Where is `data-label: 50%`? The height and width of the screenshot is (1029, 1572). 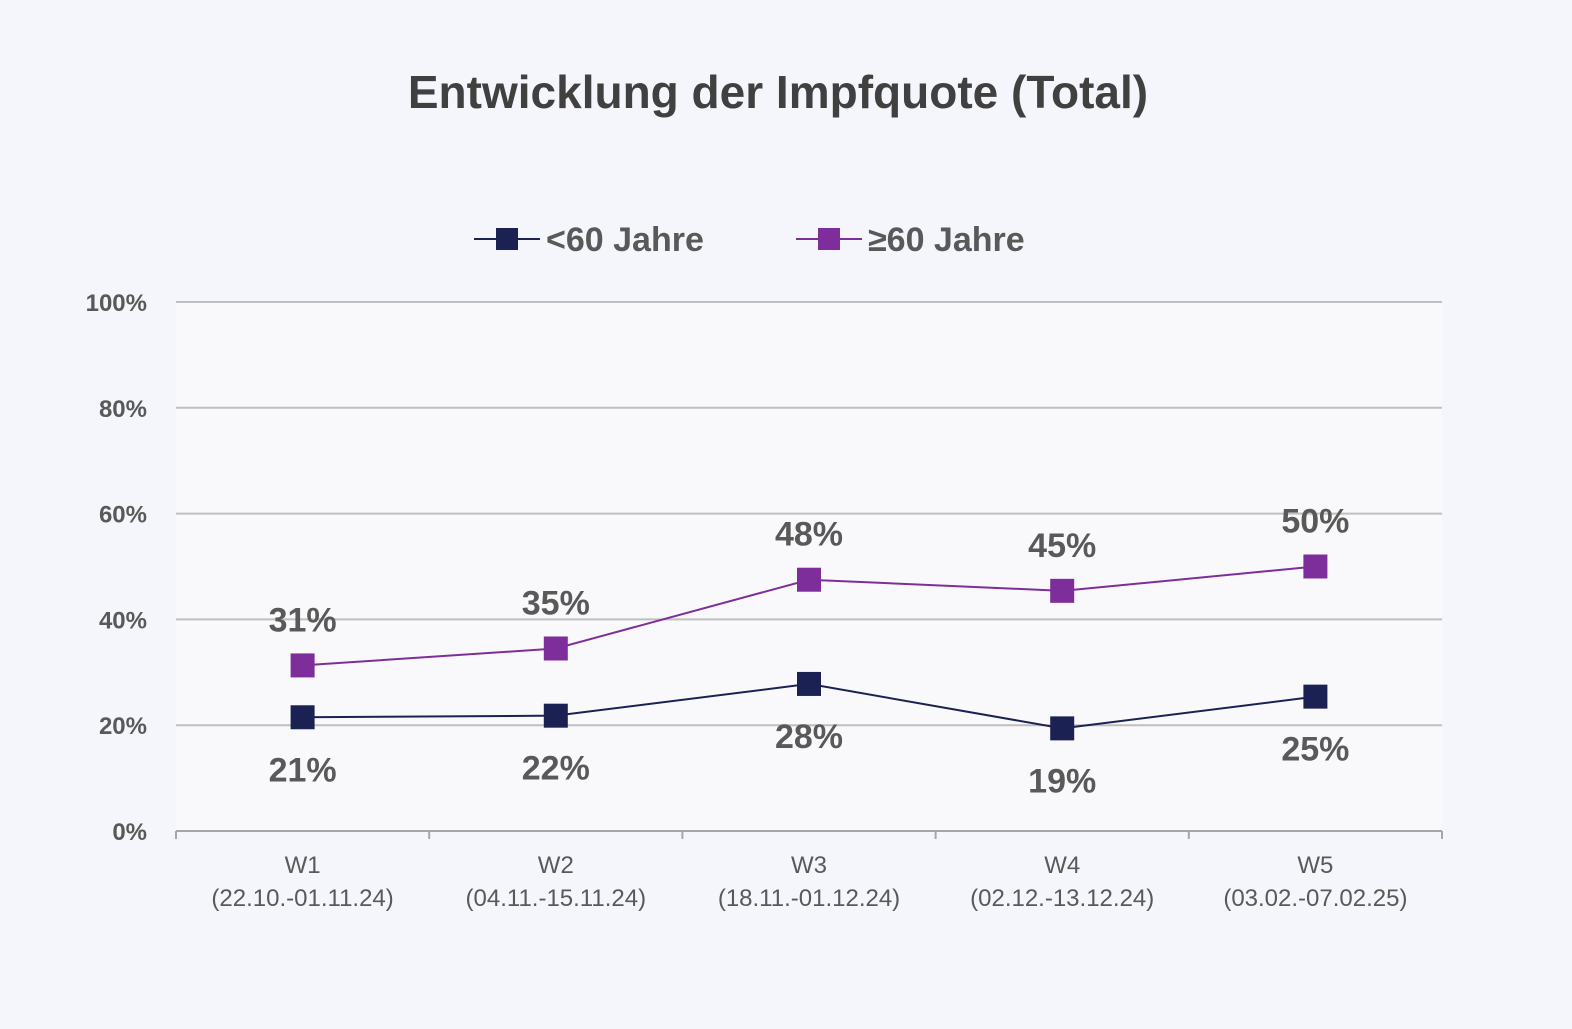 data-label: 50% is located at coordinates (1315, 522).